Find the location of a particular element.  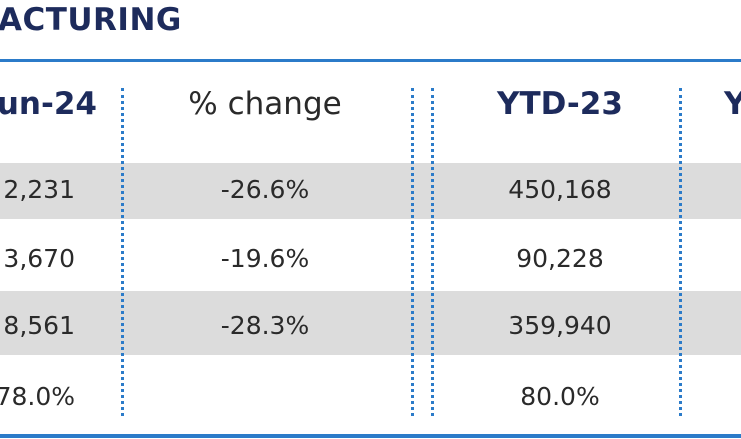

table-cell: 3,670 is located at coordinates (39, 258).